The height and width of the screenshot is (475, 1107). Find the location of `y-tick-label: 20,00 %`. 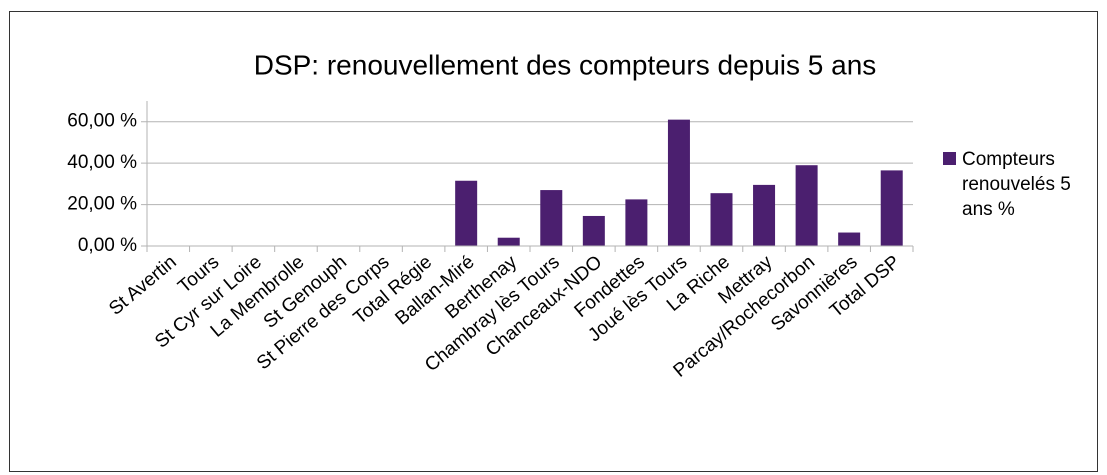

y-tick-label: 20,00 % is located at coordinates (102, 204).